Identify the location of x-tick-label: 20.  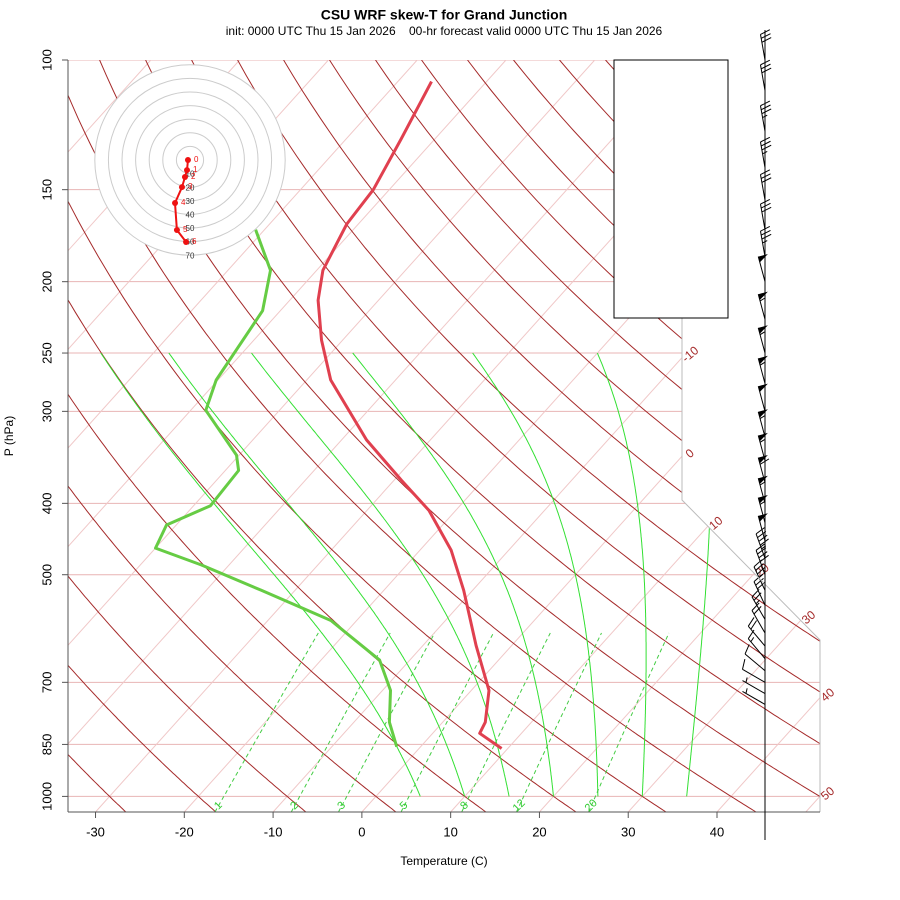
(539, 831).